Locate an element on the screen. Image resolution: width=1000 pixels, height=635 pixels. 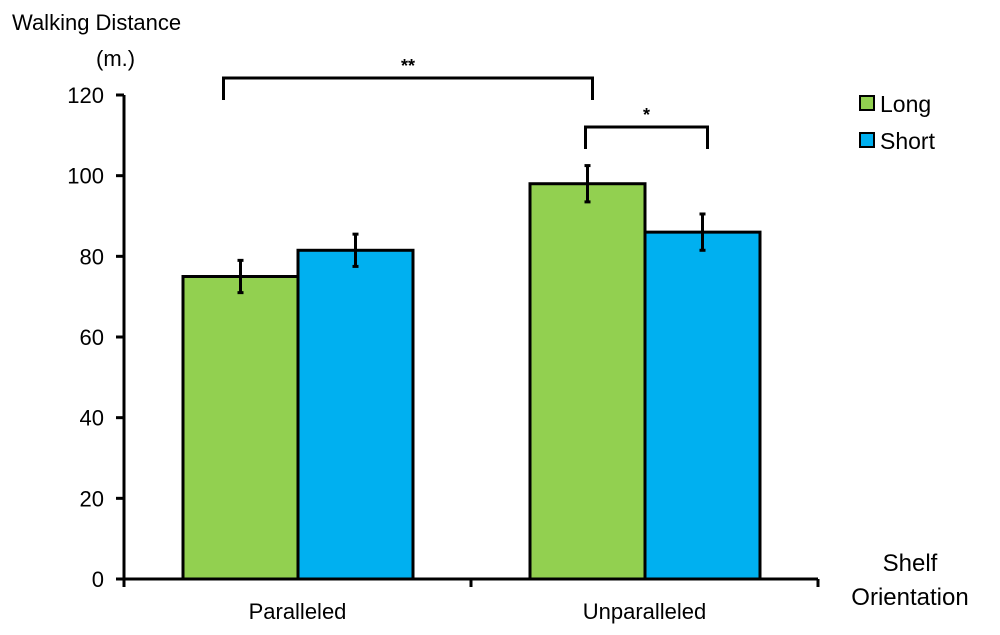
significance-bracket-double: ** is located at coordinates (408, 78).